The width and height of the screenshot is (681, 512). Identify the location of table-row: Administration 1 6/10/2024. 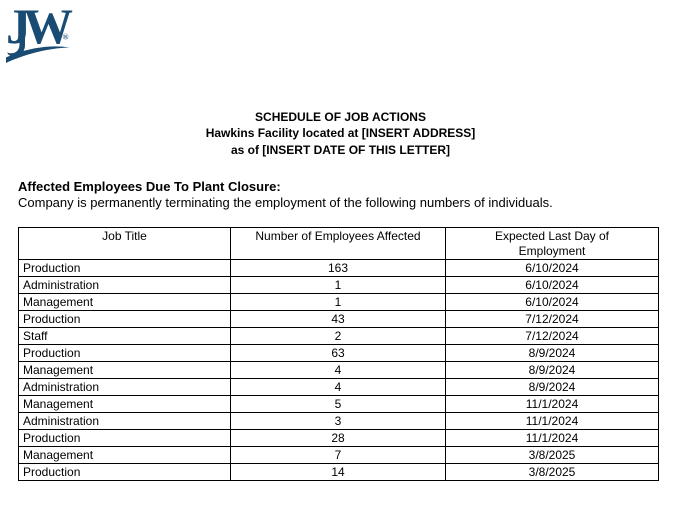
(338, 285).